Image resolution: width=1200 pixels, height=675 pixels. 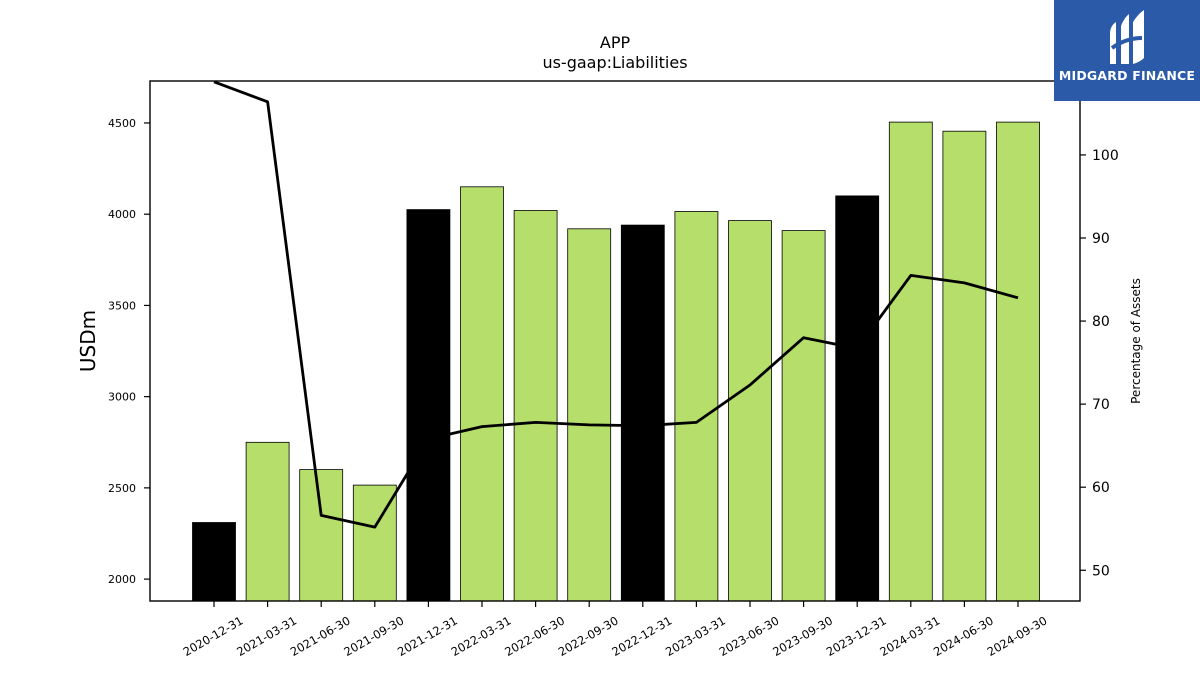 What do you see at coordinates (427, 636) in the screenshot?
I see `x-tick-label-2021-12-31: 2021-12-31` at bounding box center [427, 636].